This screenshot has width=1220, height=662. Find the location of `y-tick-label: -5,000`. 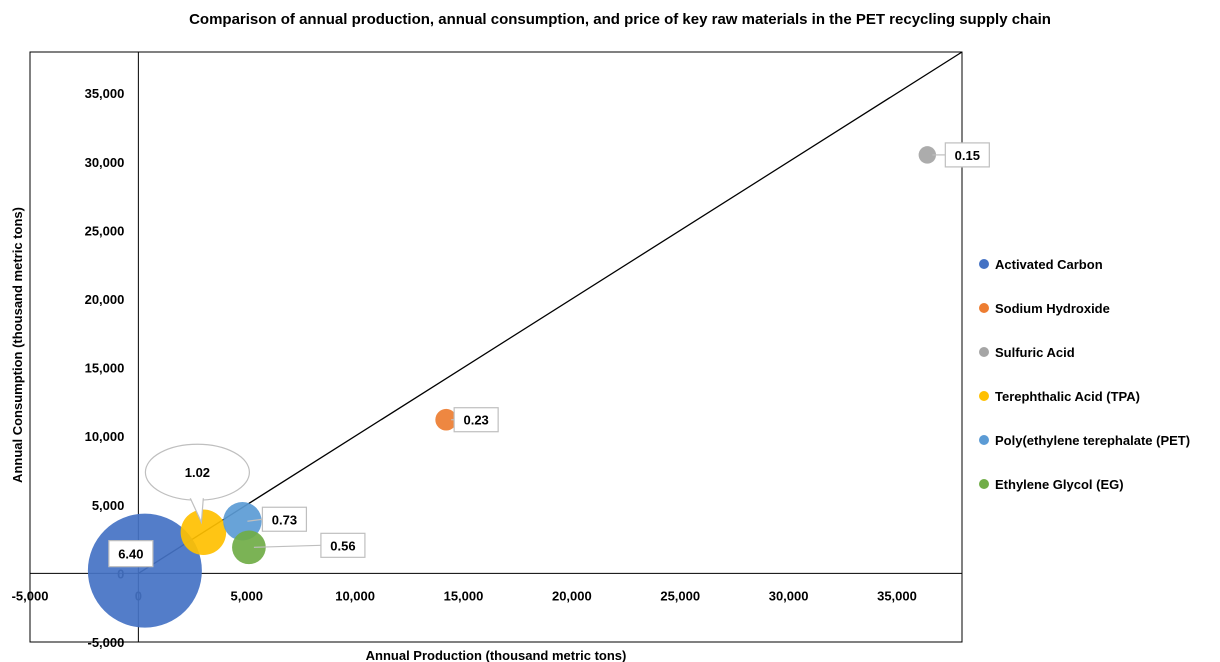

y-tick-label: -5,000 is located at coordinates (105, 642).